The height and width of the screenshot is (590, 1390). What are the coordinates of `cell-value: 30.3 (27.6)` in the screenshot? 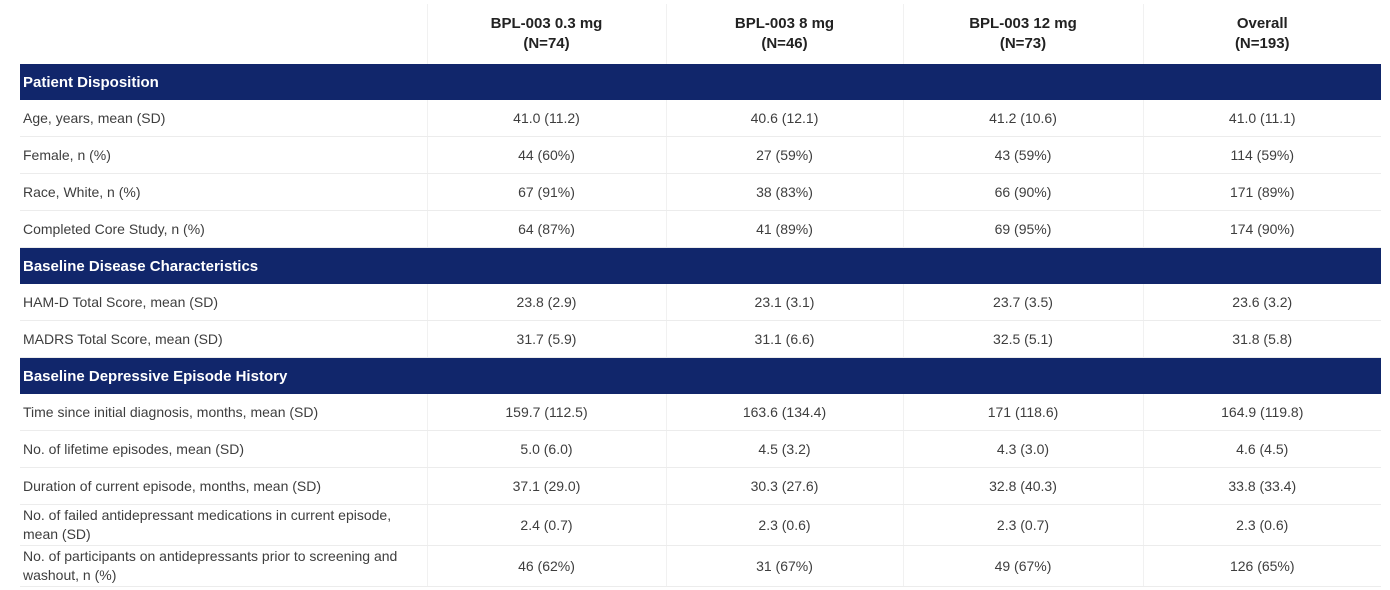 It's located at (784, 486).